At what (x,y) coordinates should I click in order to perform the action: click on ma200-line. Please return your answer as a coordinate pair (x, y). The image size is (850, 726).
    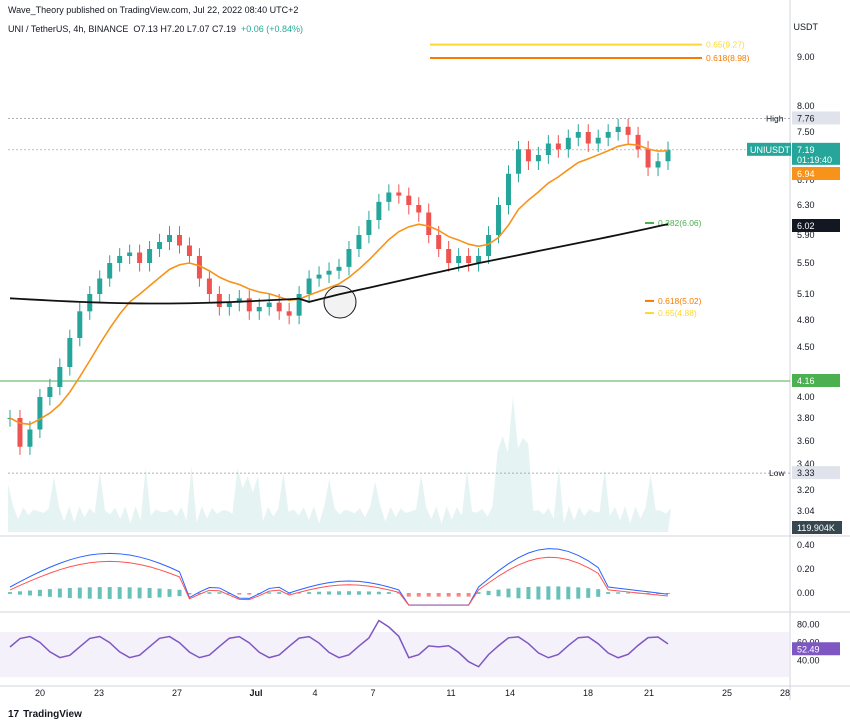
    Looking at the image, I should click on (339, 264).